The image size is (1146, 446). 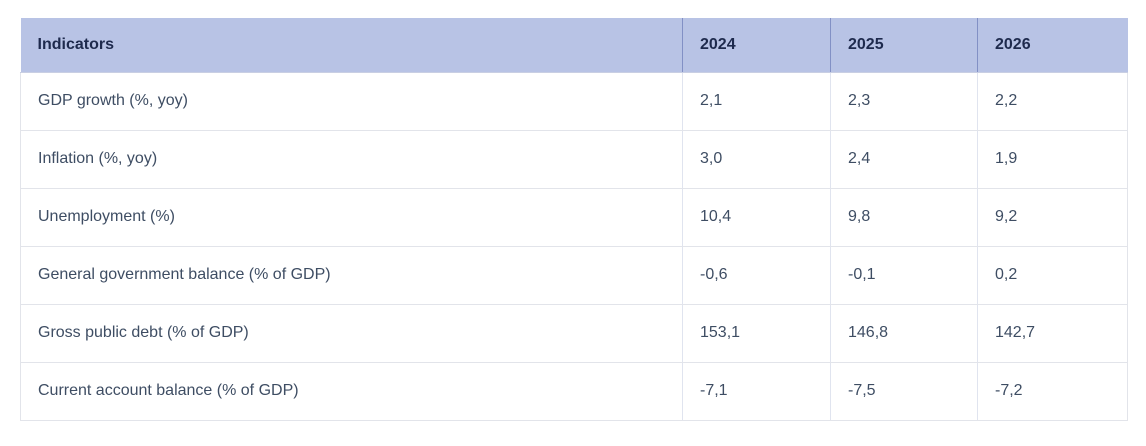 What do you see at coordinates (756, 217) in the screenshot?
I see `cell-unemployment-2024: 10,4` at bounding box center [756, 217].